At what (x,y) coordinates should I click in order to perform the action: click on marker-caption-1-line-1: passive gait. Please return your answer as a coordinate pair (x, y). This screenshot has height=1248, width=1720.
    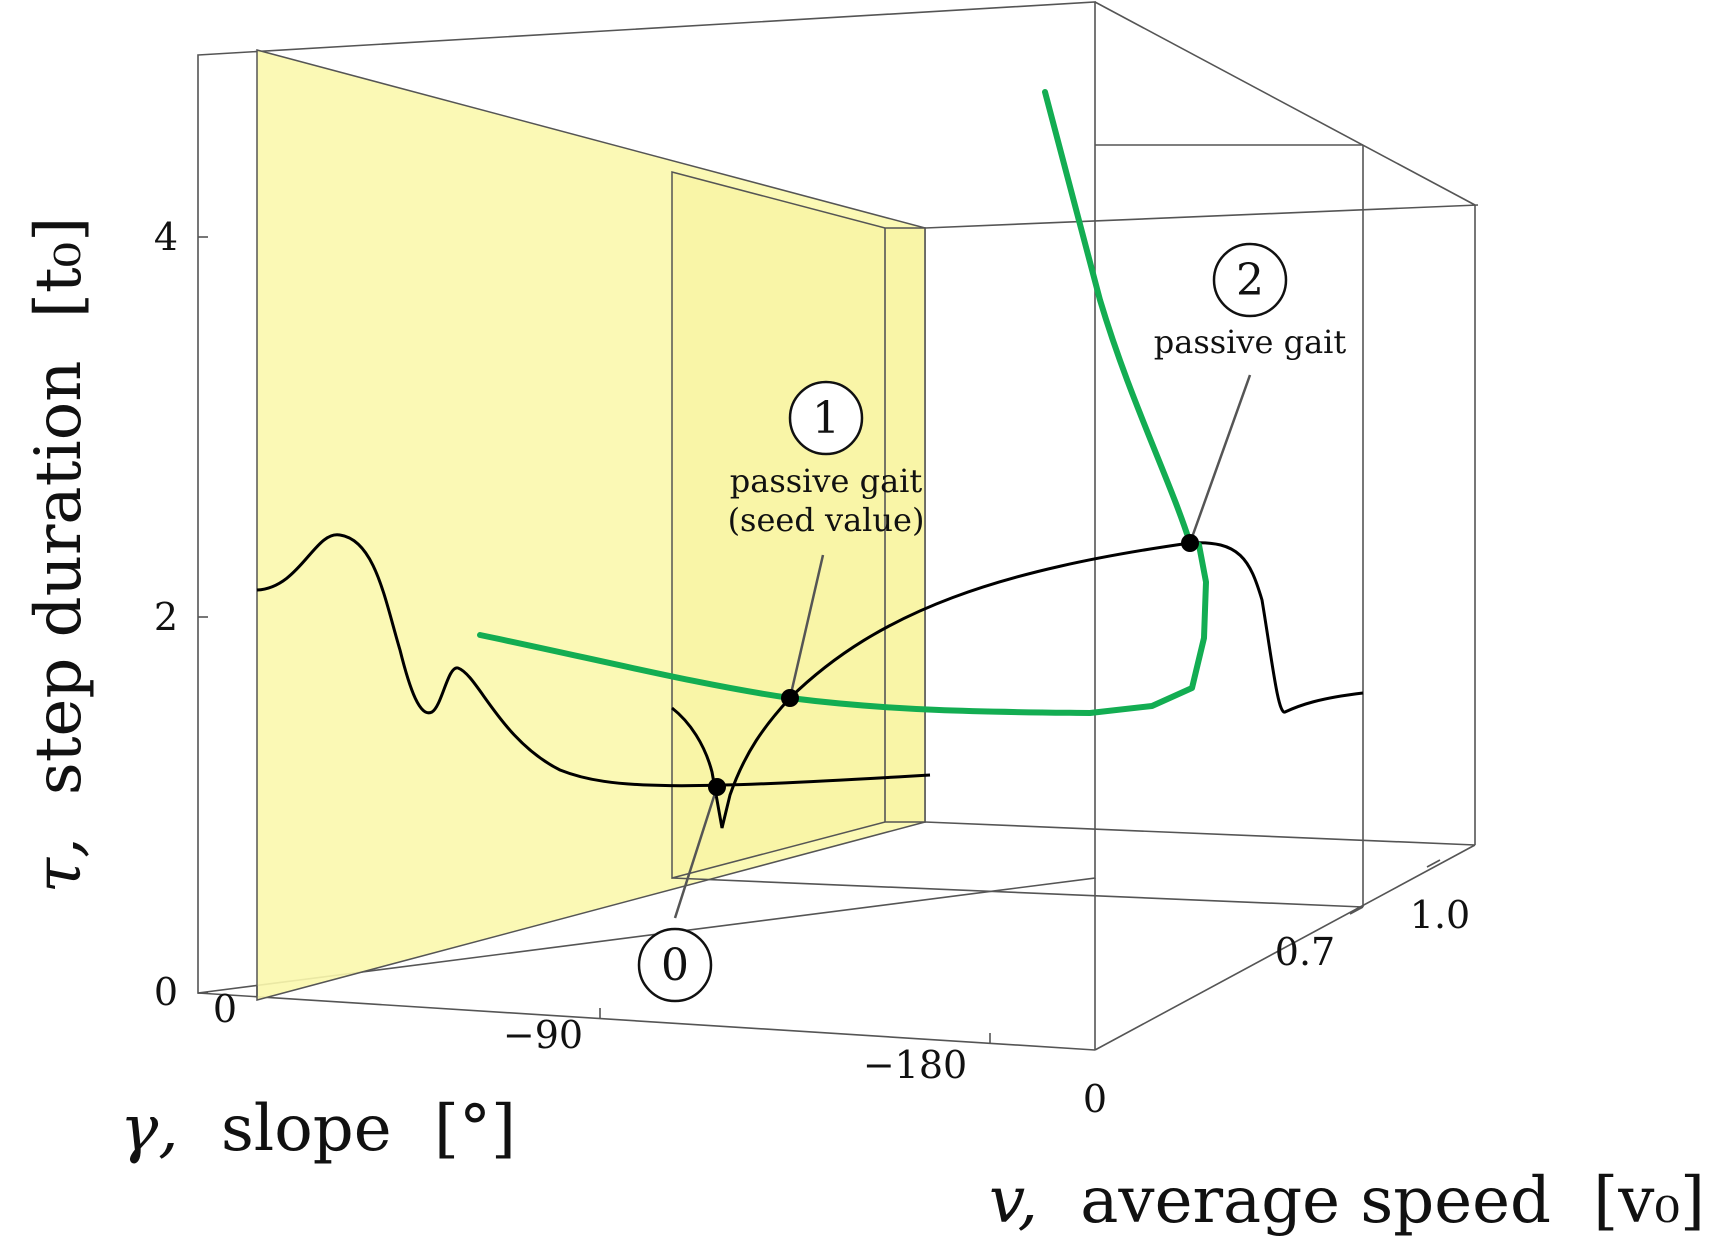
    Looking at the image, I should click on (826, 481).